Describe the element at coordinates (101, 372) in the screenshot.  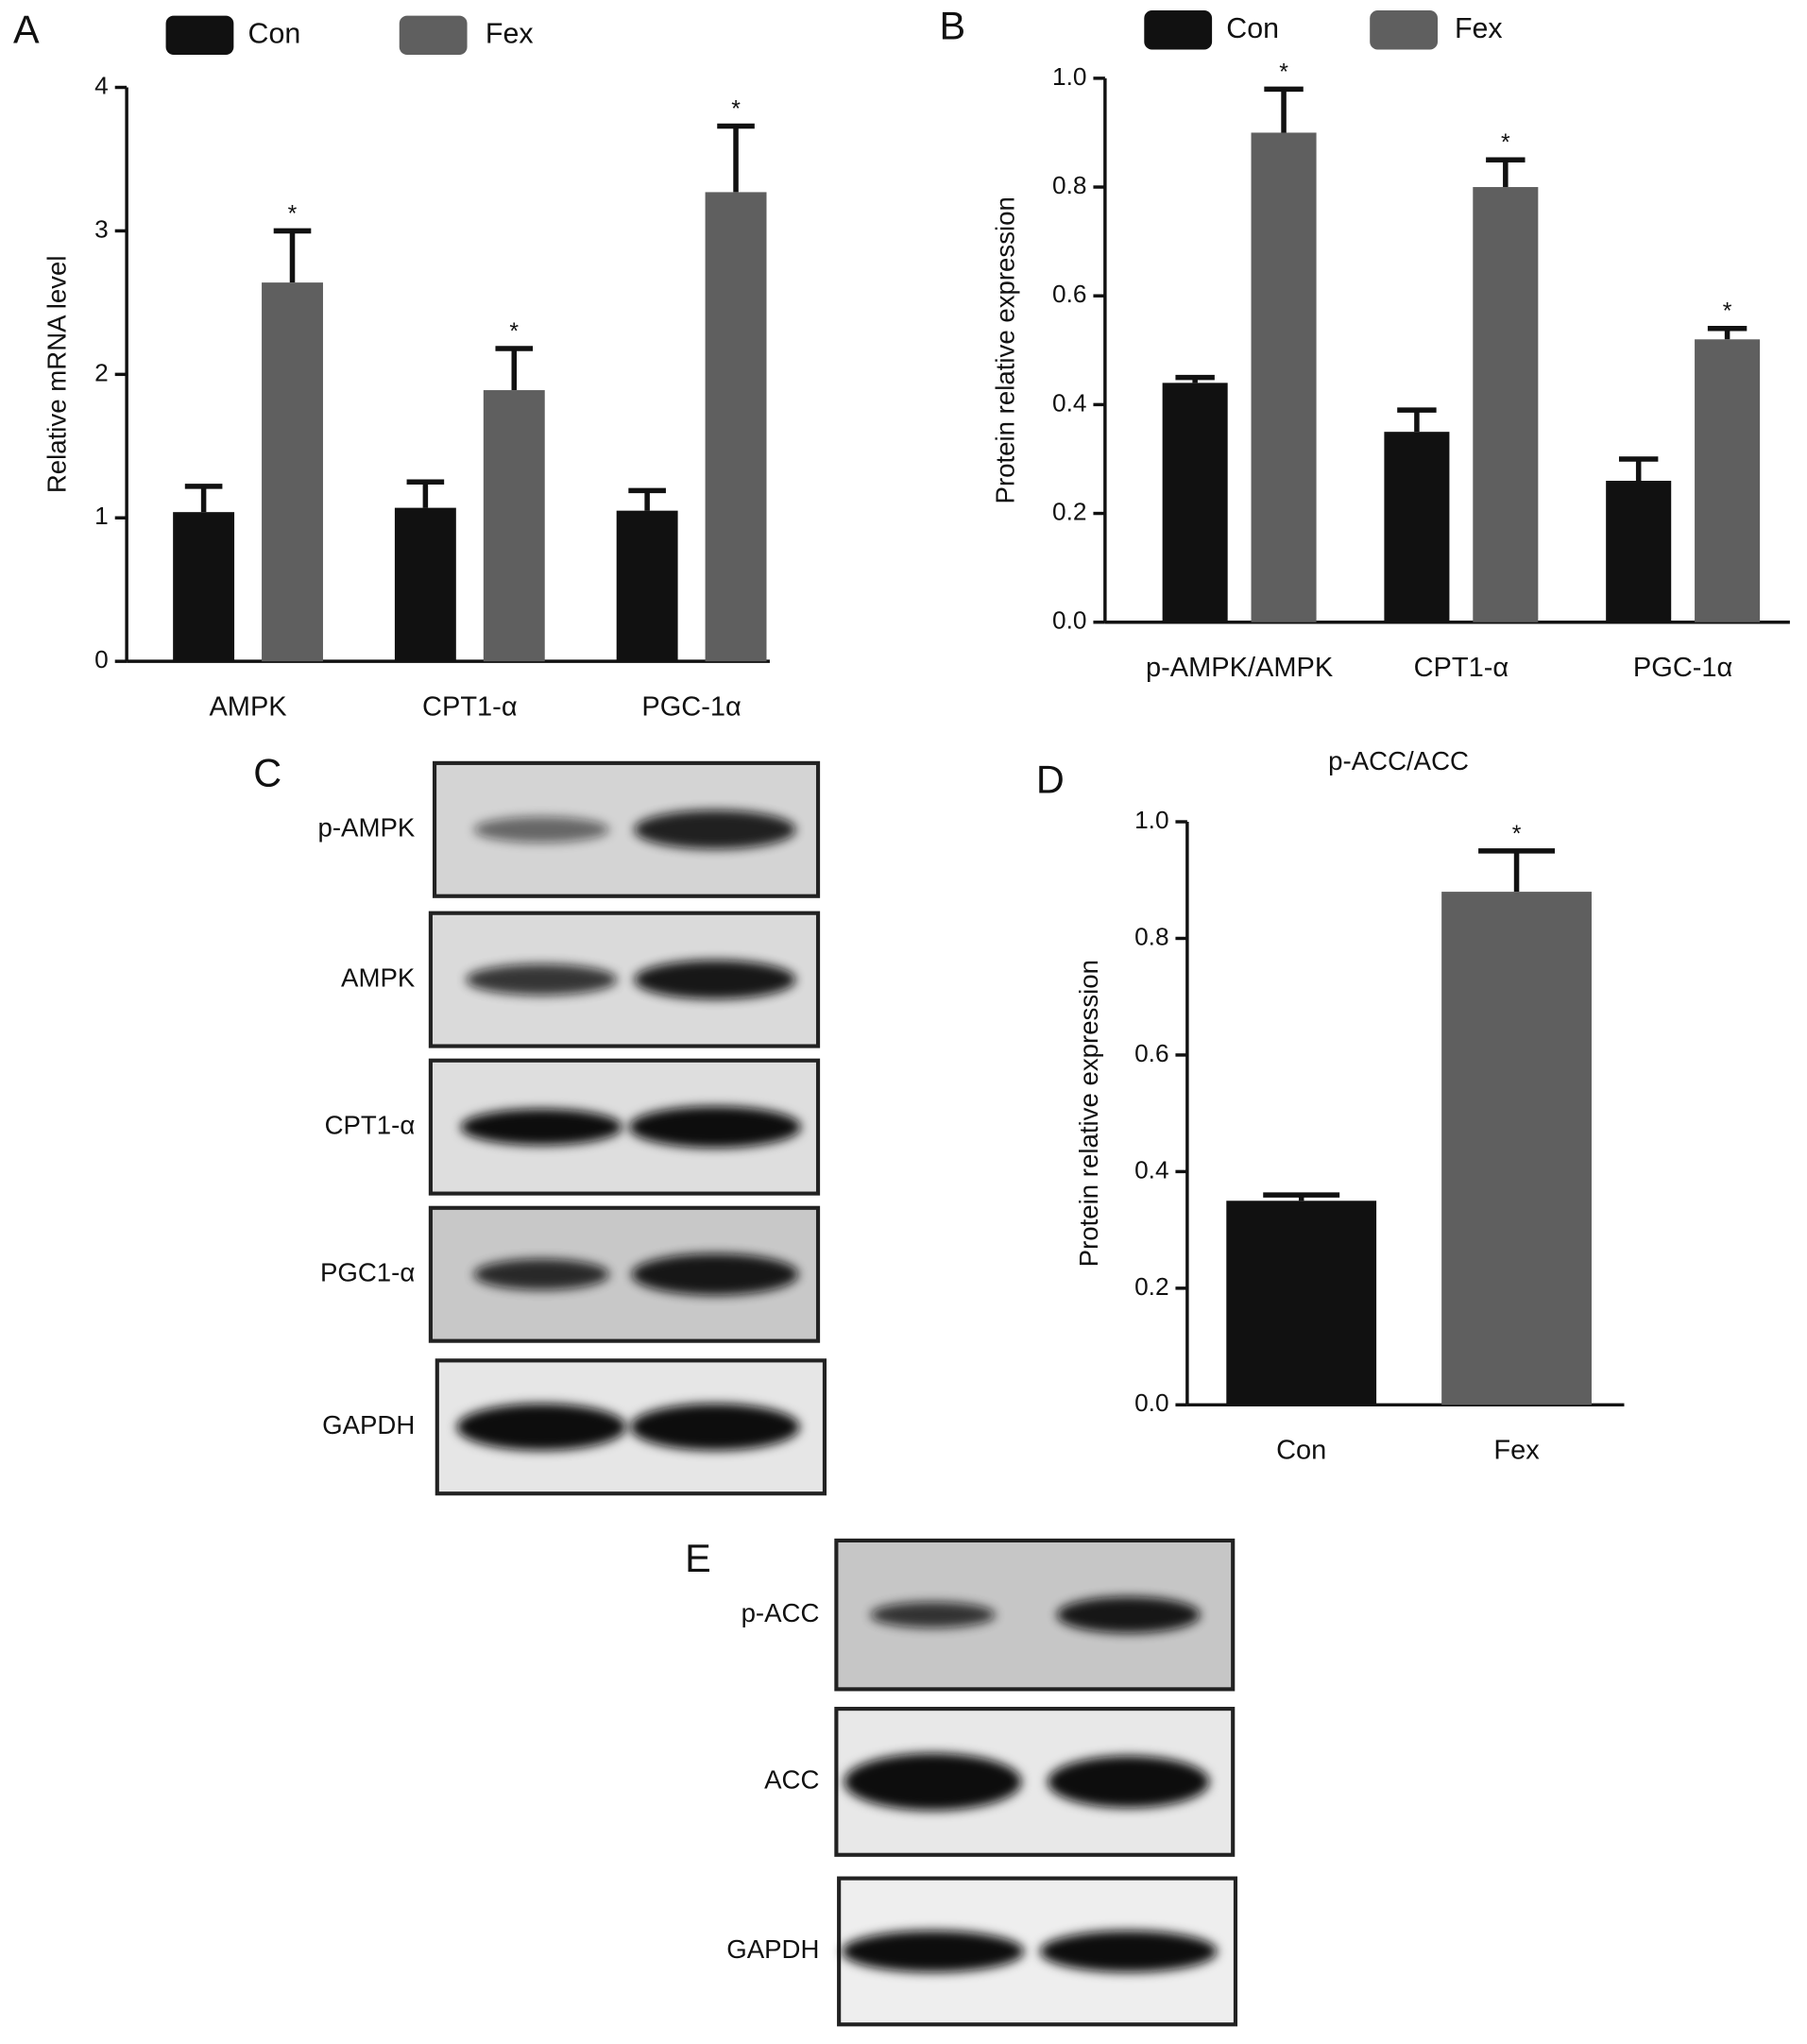
I see `y-tick-label: 2` at that location.